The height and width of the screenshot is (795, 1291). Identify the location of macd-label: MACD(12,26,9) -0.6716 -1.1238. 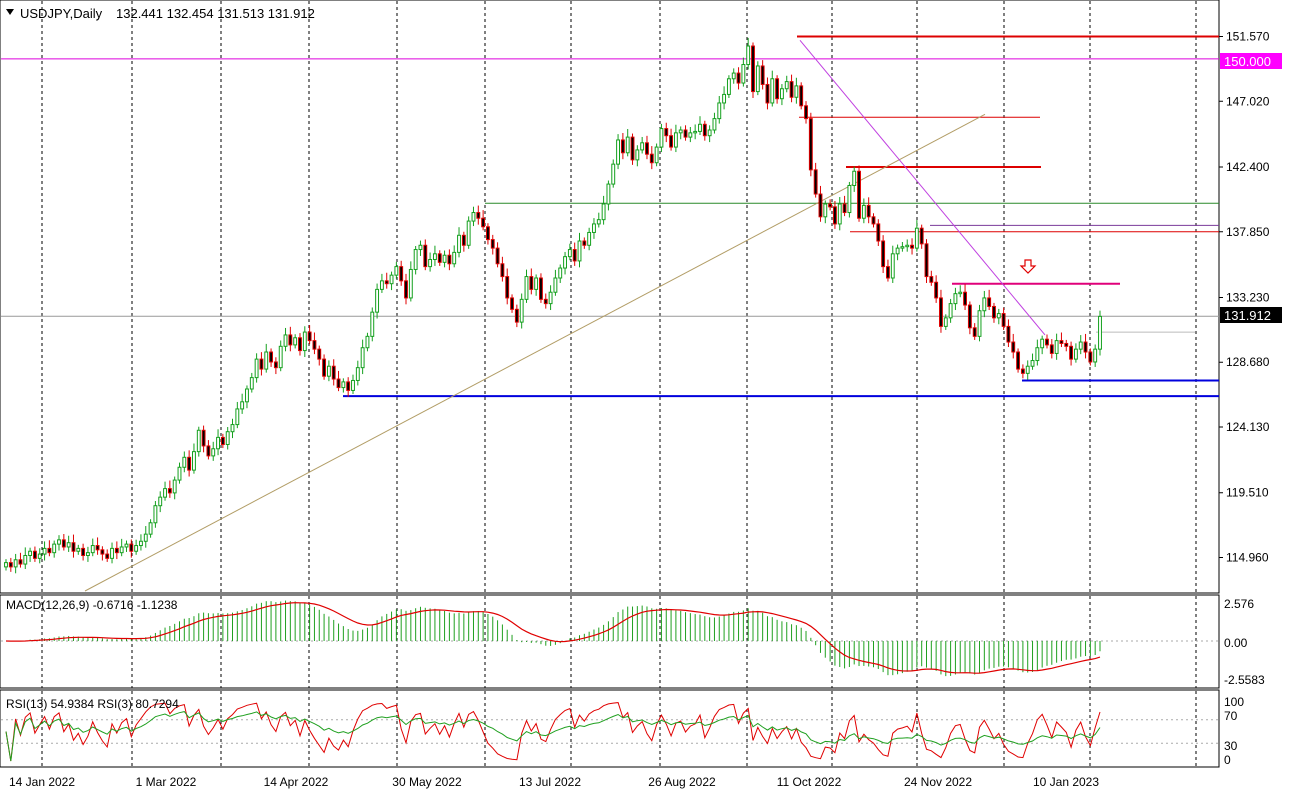
(92, 605).